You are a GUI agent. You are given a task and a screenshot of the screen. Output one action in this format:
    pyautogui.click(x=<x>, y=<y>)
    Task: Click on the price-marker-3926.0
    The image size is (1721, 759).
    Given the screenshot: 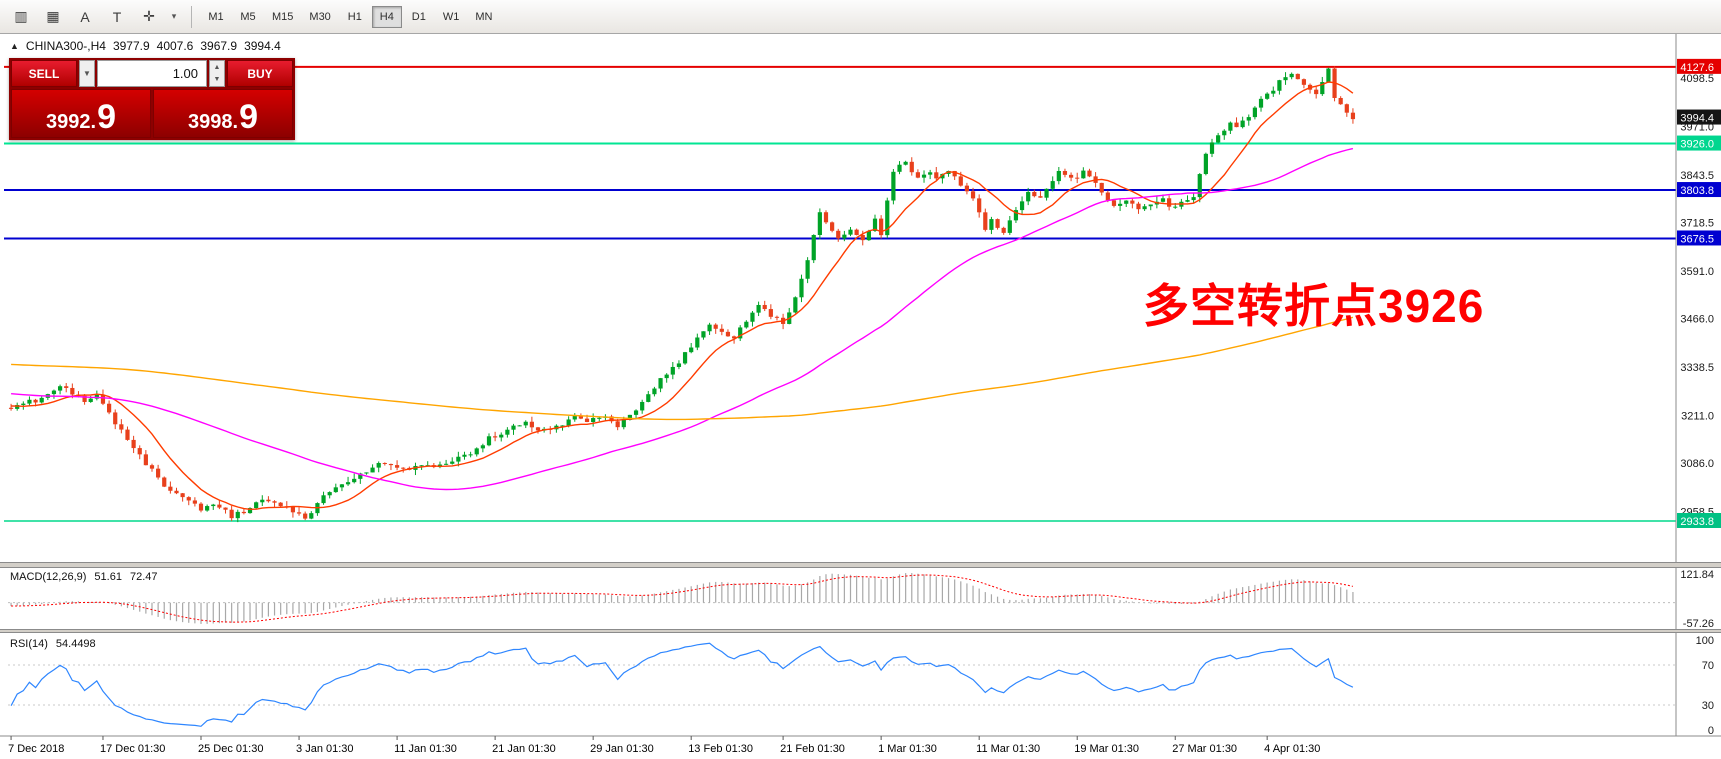 What is the action you would take?
    pyautogui.click(x=1699, y=143)
    